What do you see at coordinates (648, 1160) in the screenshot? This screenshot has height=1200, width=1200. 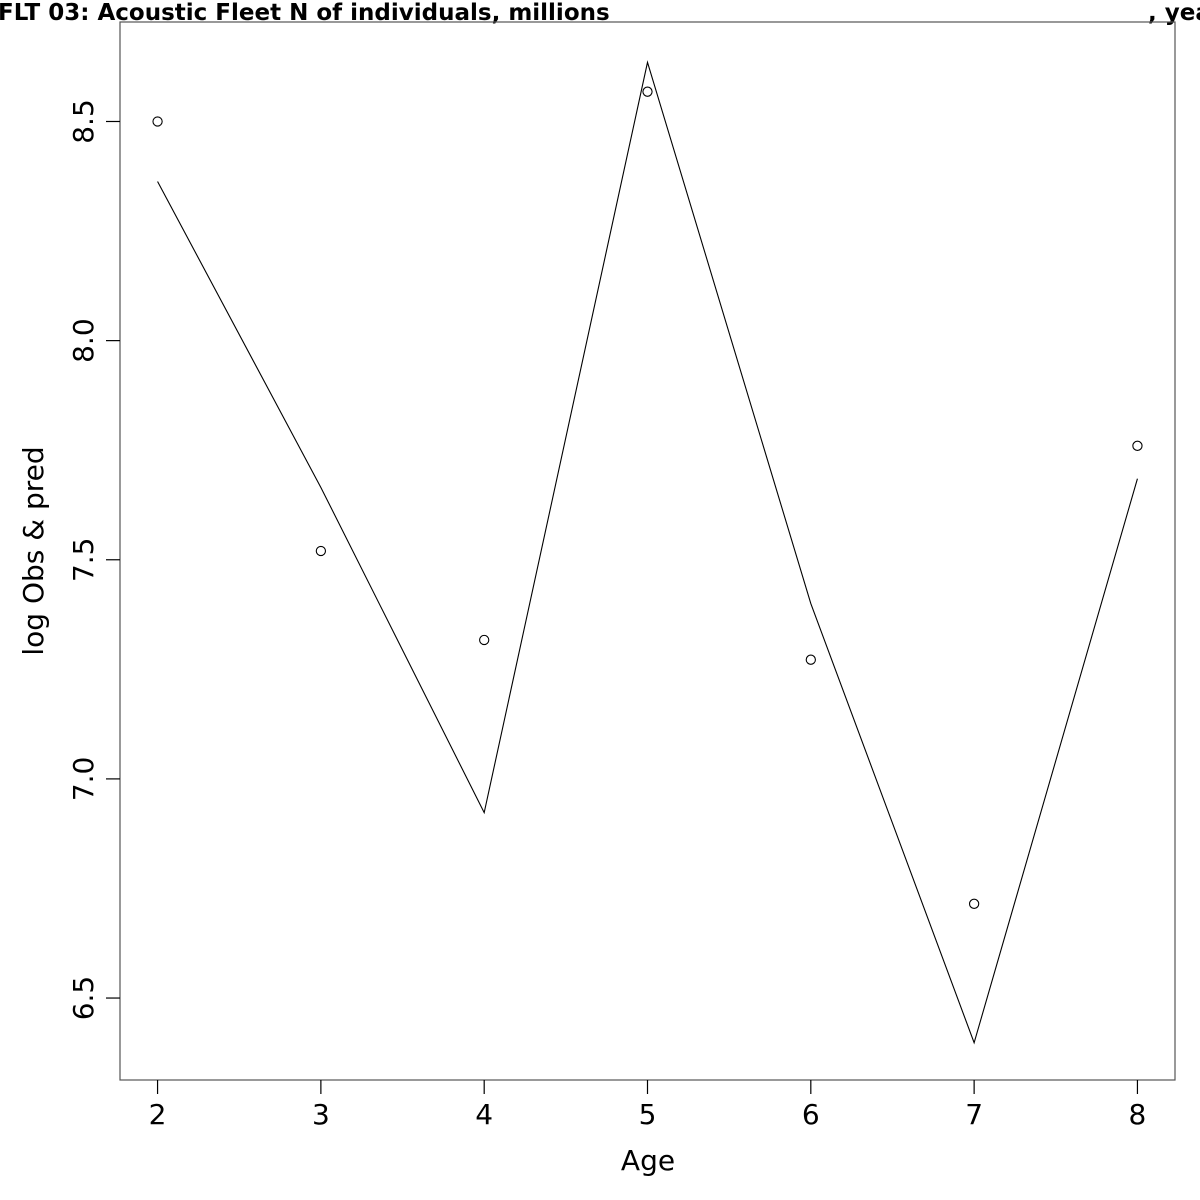 I see `x-axis-label: Age` at bounding box center [648, 1160].